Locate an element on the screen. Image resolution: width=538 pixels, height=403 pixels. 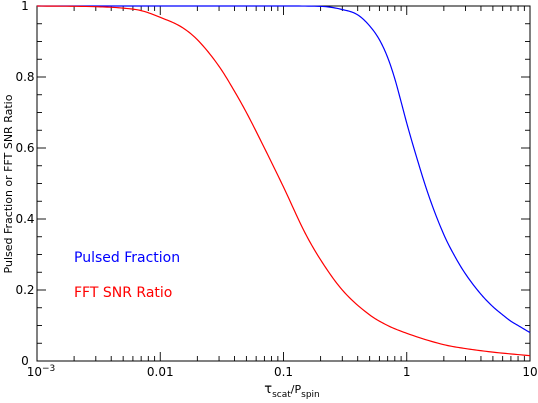
series-label-pulsed-fraction: Pulsed Fraction is located at coordinates (127, 258).